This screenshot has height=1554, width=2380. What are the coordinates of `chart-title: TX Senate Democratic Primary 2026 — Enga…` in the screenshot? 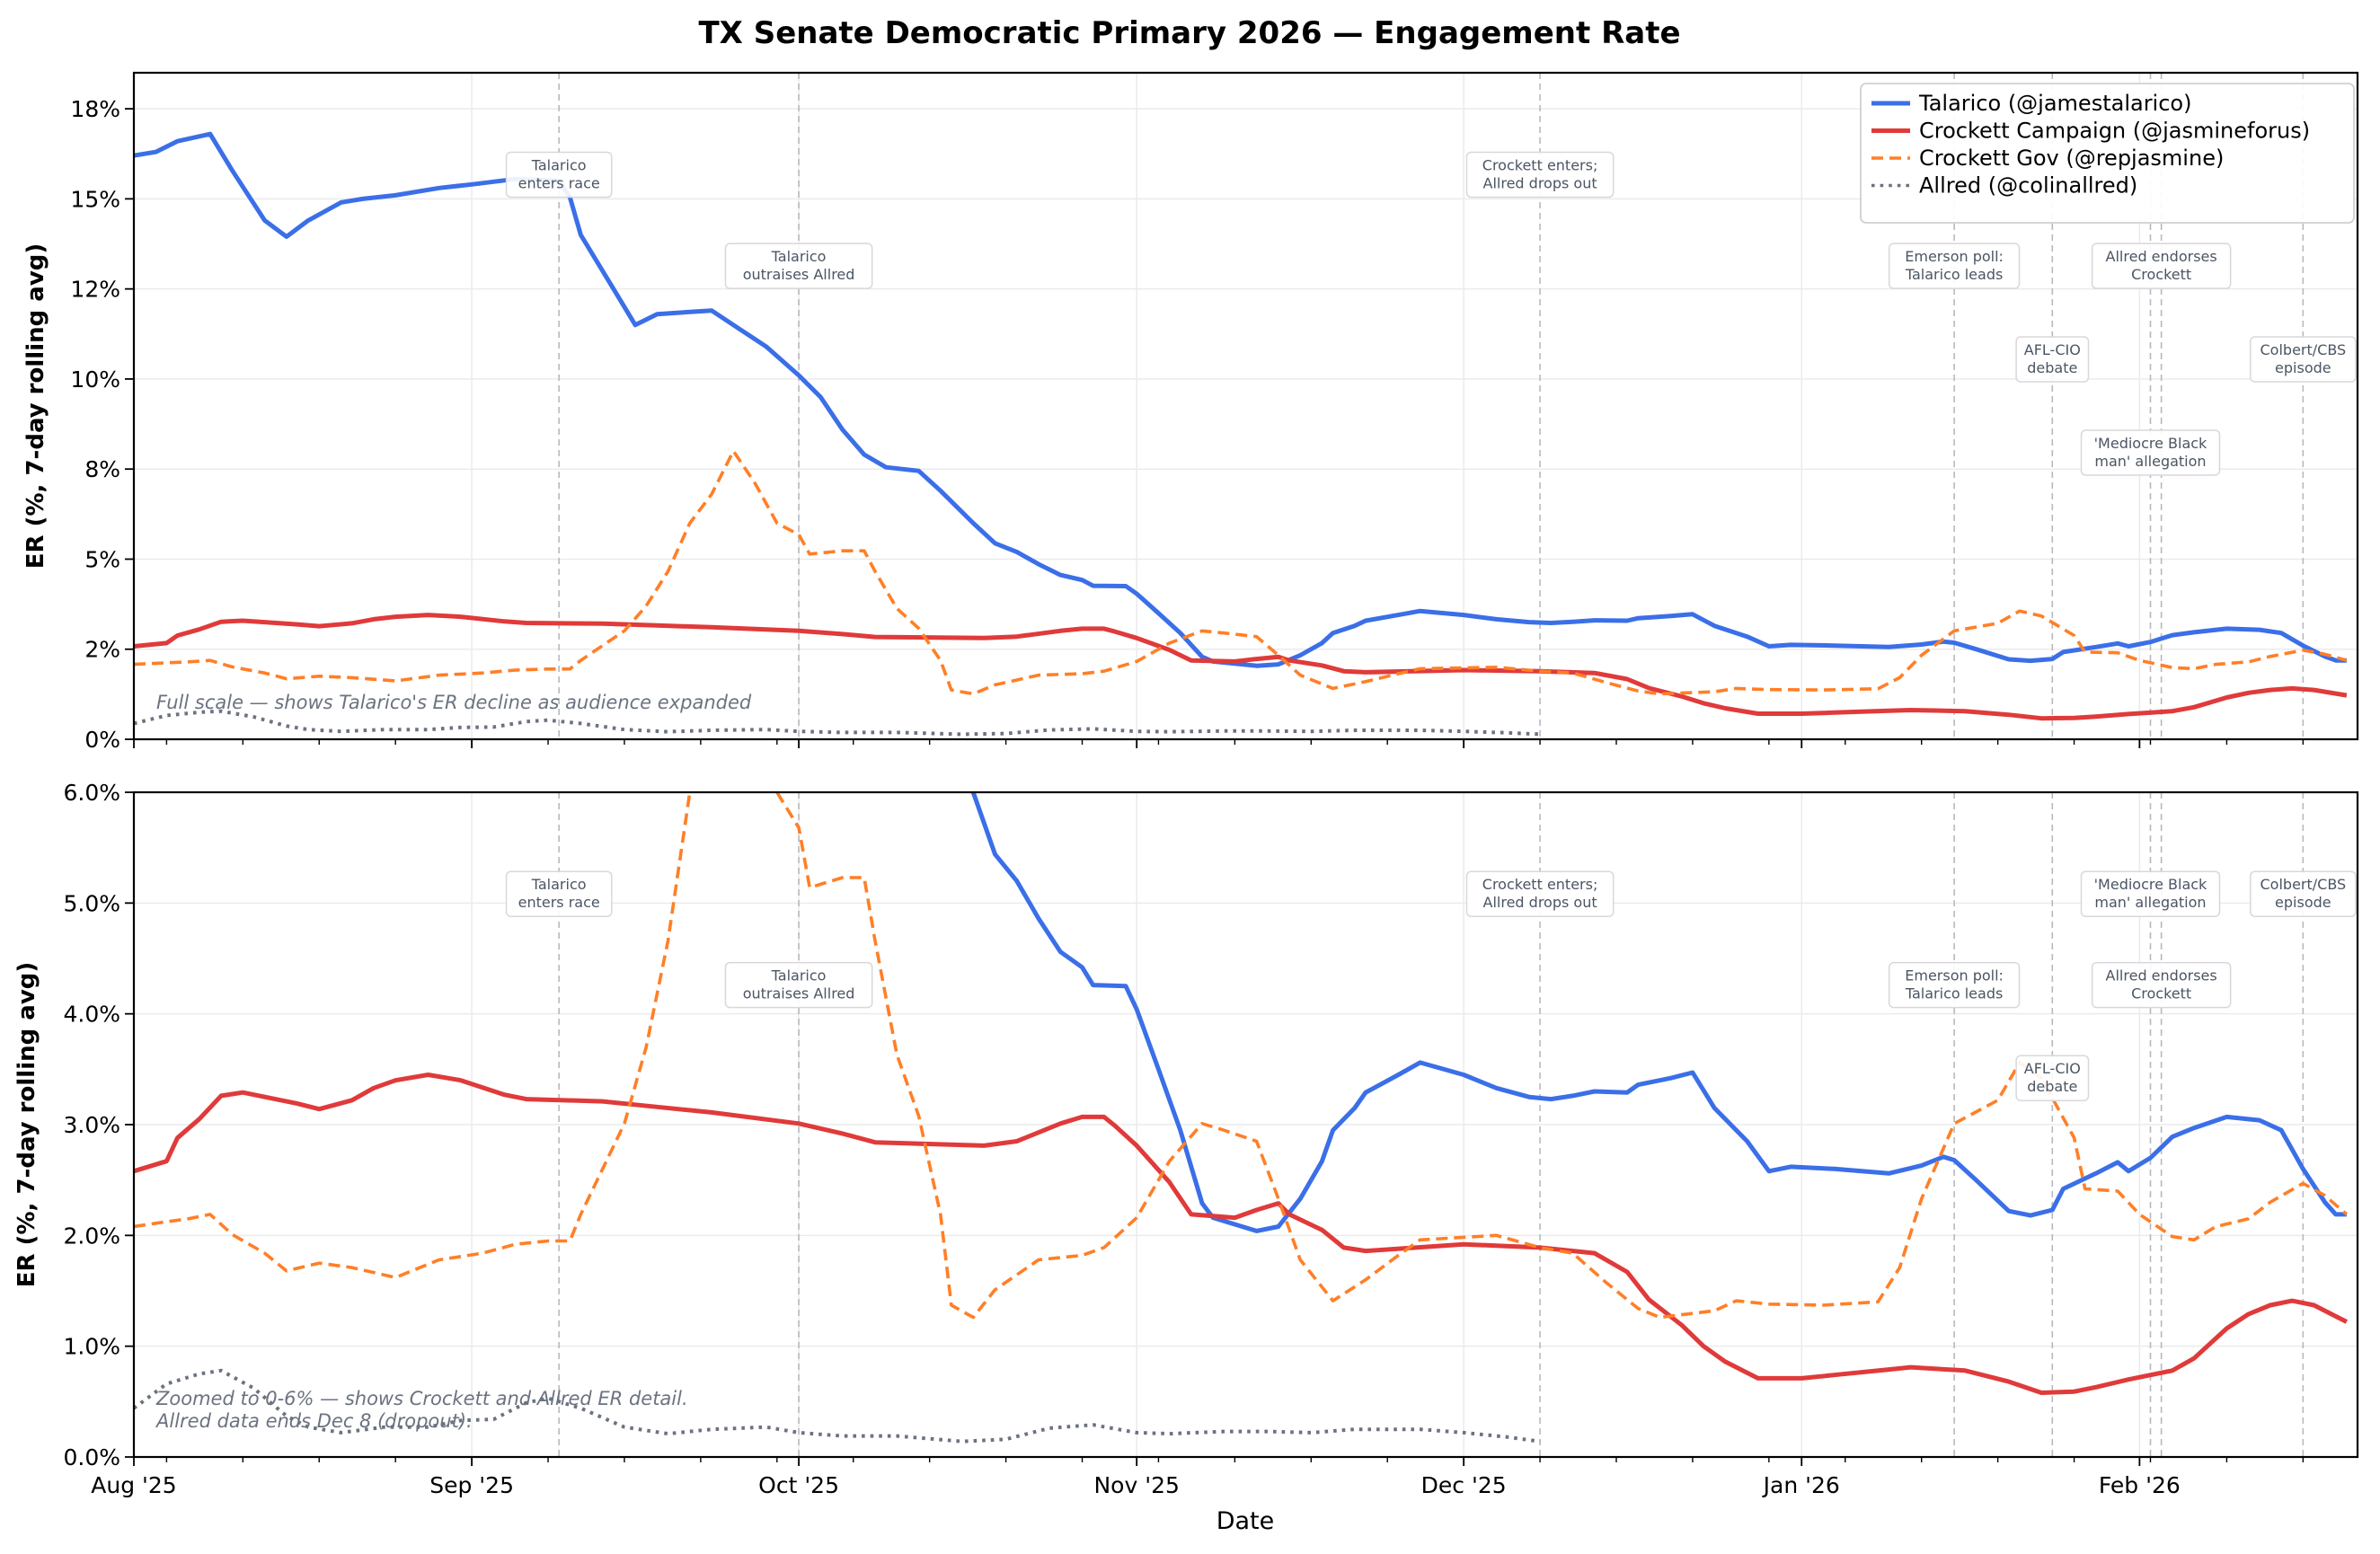 It's located at (1189, 33).